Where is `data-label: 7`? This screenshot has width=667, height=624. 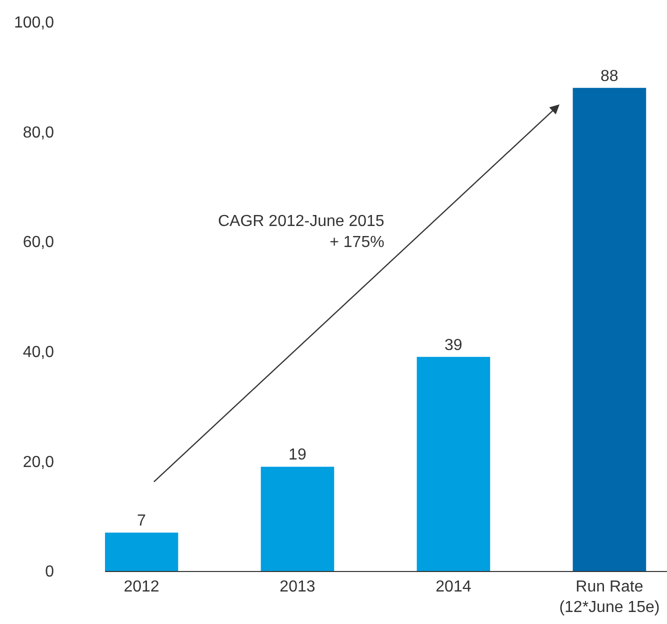 data-label: 7 is located at coordinates (141, 521).